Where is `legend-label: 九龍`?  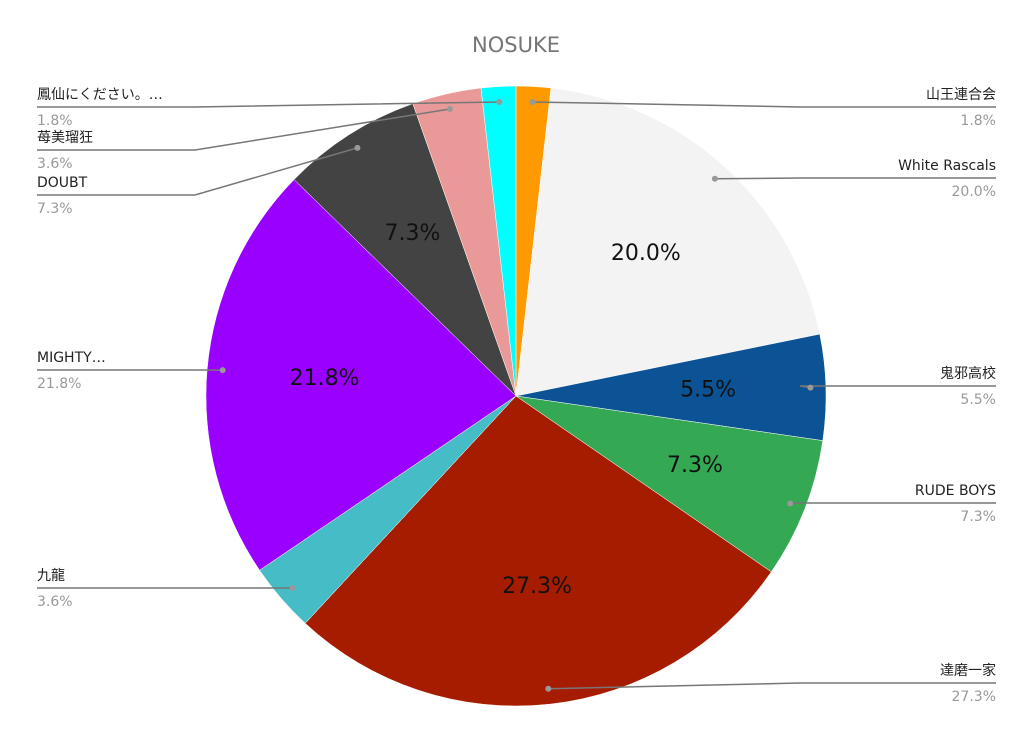
legend-label: 九龍 is located at coordinates (51, 575).